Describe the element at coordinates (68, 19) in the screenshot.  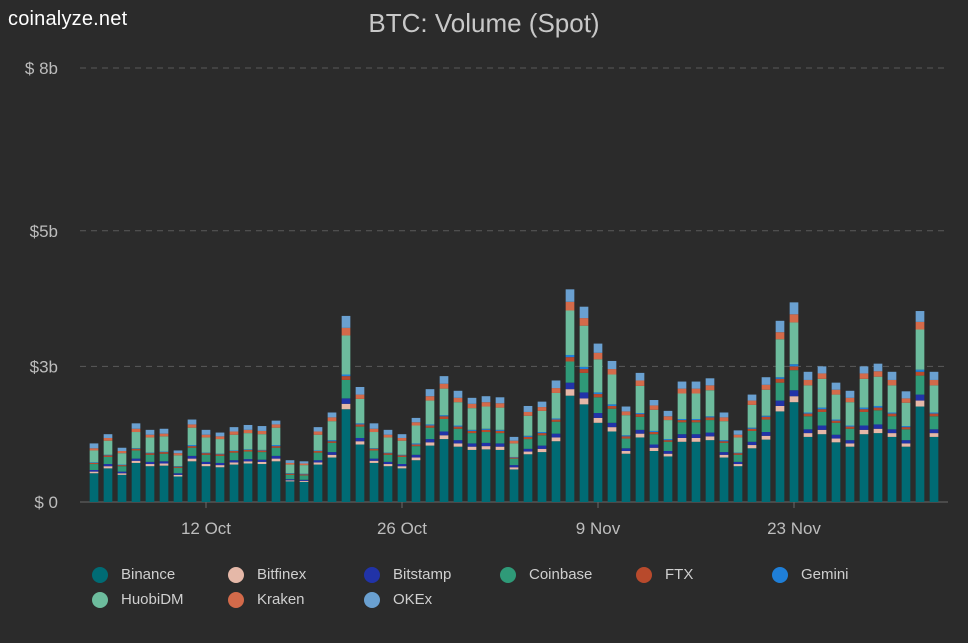
I see `brand-logo-text: coinalyze.net` at that location.